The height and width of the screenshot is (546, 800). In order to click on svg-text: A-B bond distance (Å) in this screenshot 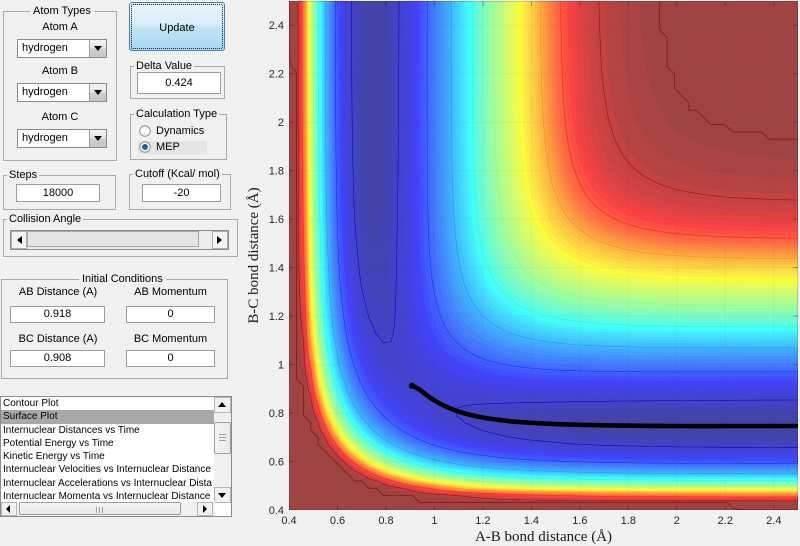, I will do `click(543, 537)`.